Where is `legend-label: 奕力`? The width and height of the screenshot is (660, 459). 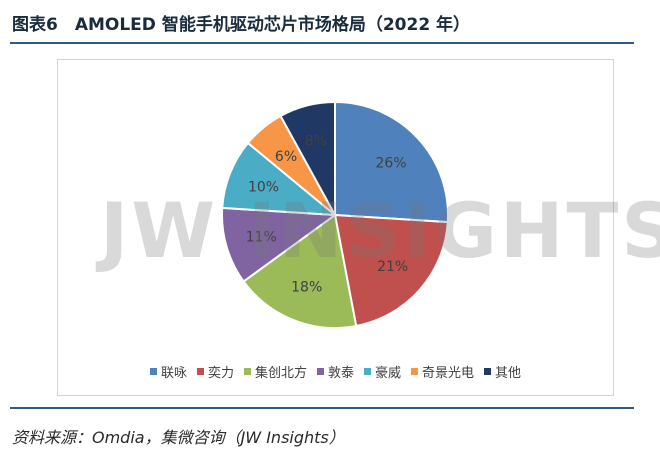 legend-label: 奕力 is located at coordinates (220, 373).